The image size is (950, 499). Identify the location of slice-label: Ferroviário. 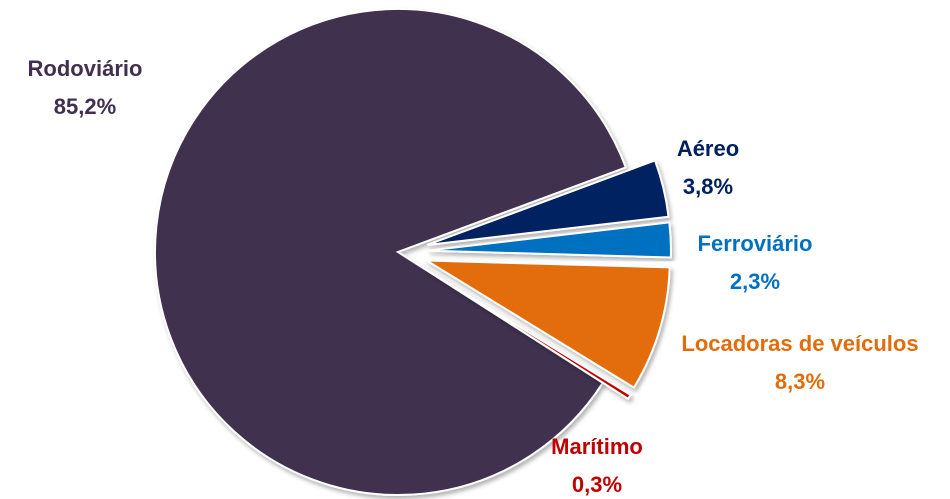
(755, 243).